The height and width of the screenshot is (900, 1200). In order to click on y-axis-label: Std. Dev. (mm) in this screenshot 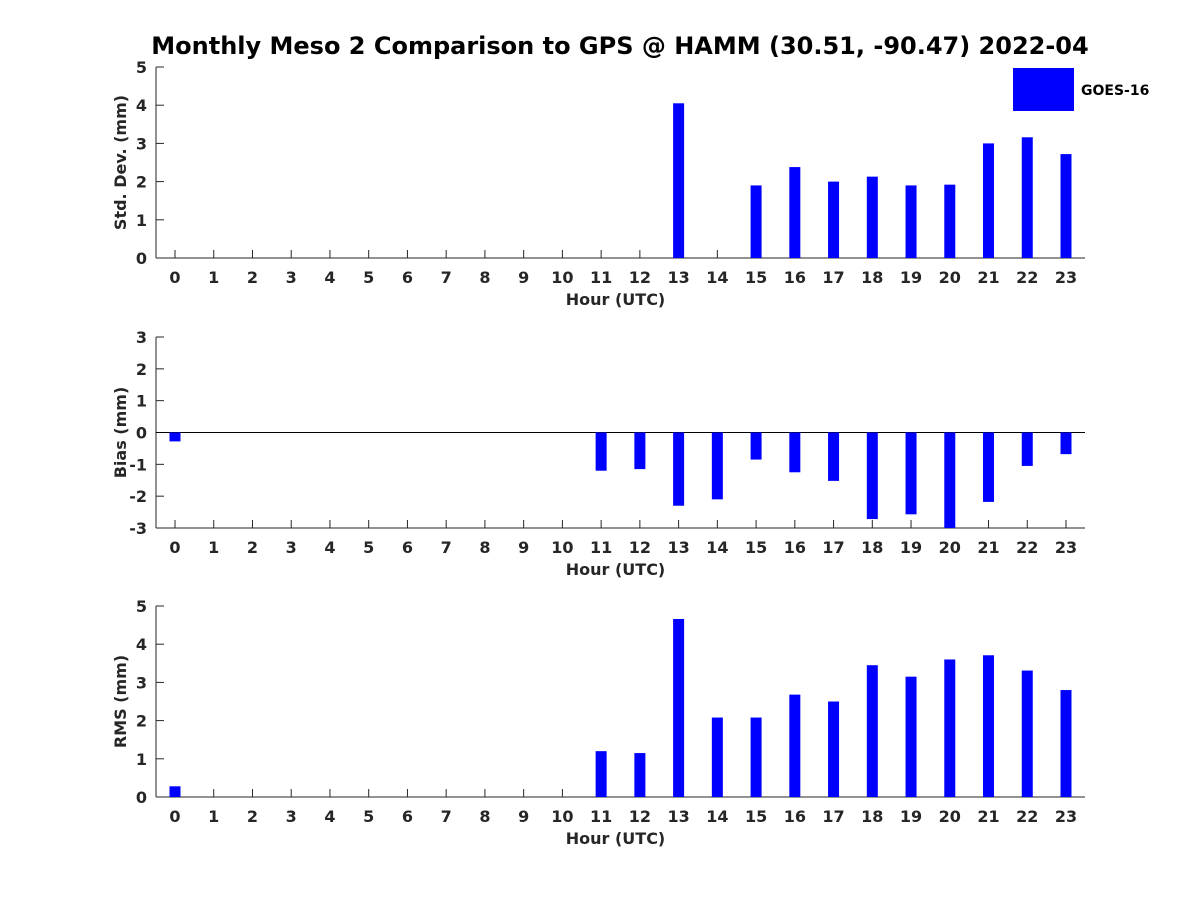, I will do `click(120, 162)`.